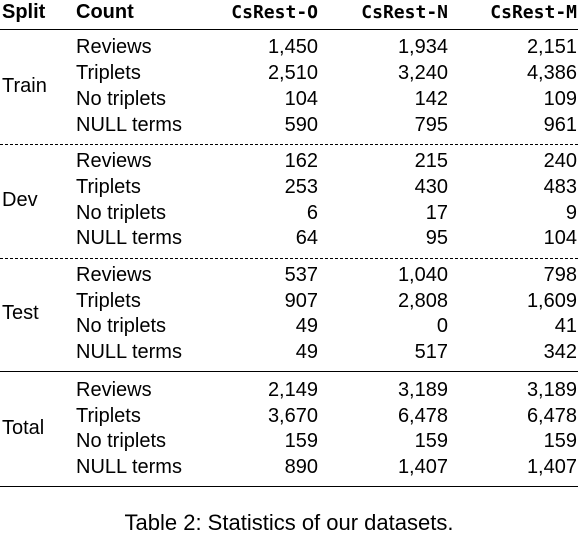  I want to click on header-csrest-o: CsRest-O, so click(274, 12).